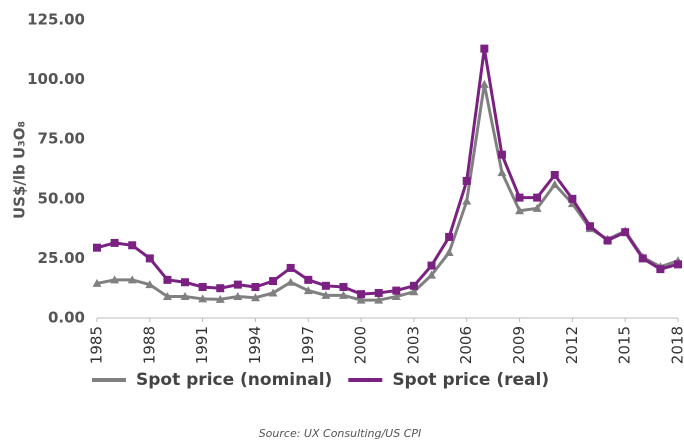 The image size is (684, 446). What do you see at coordinates (56, 79) in the screenshot?
I see `y-tick-label: 100.00` at bounding box center [56, 79].